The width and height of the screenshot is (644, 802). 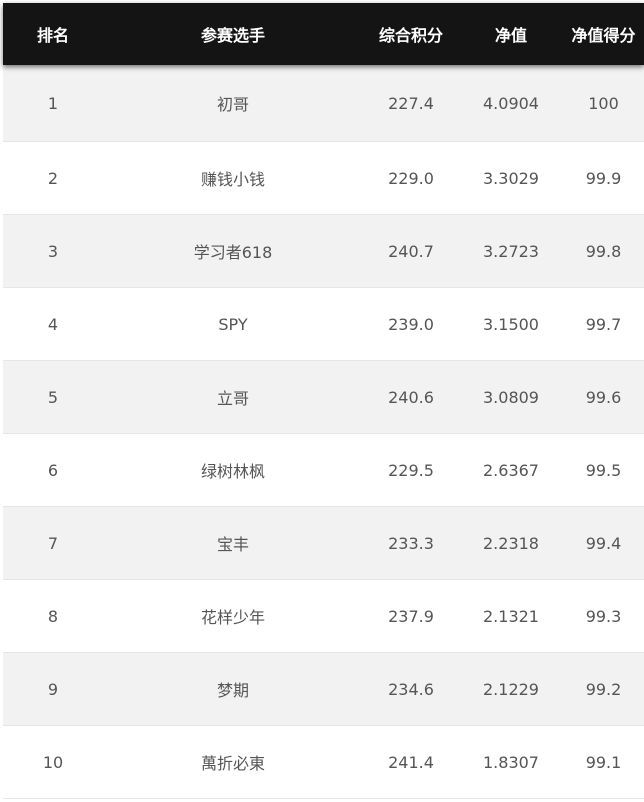 I want to click on table-header: 排名 参赛选手 综合积分 净值 净值得分, so click(x=323, y=34).